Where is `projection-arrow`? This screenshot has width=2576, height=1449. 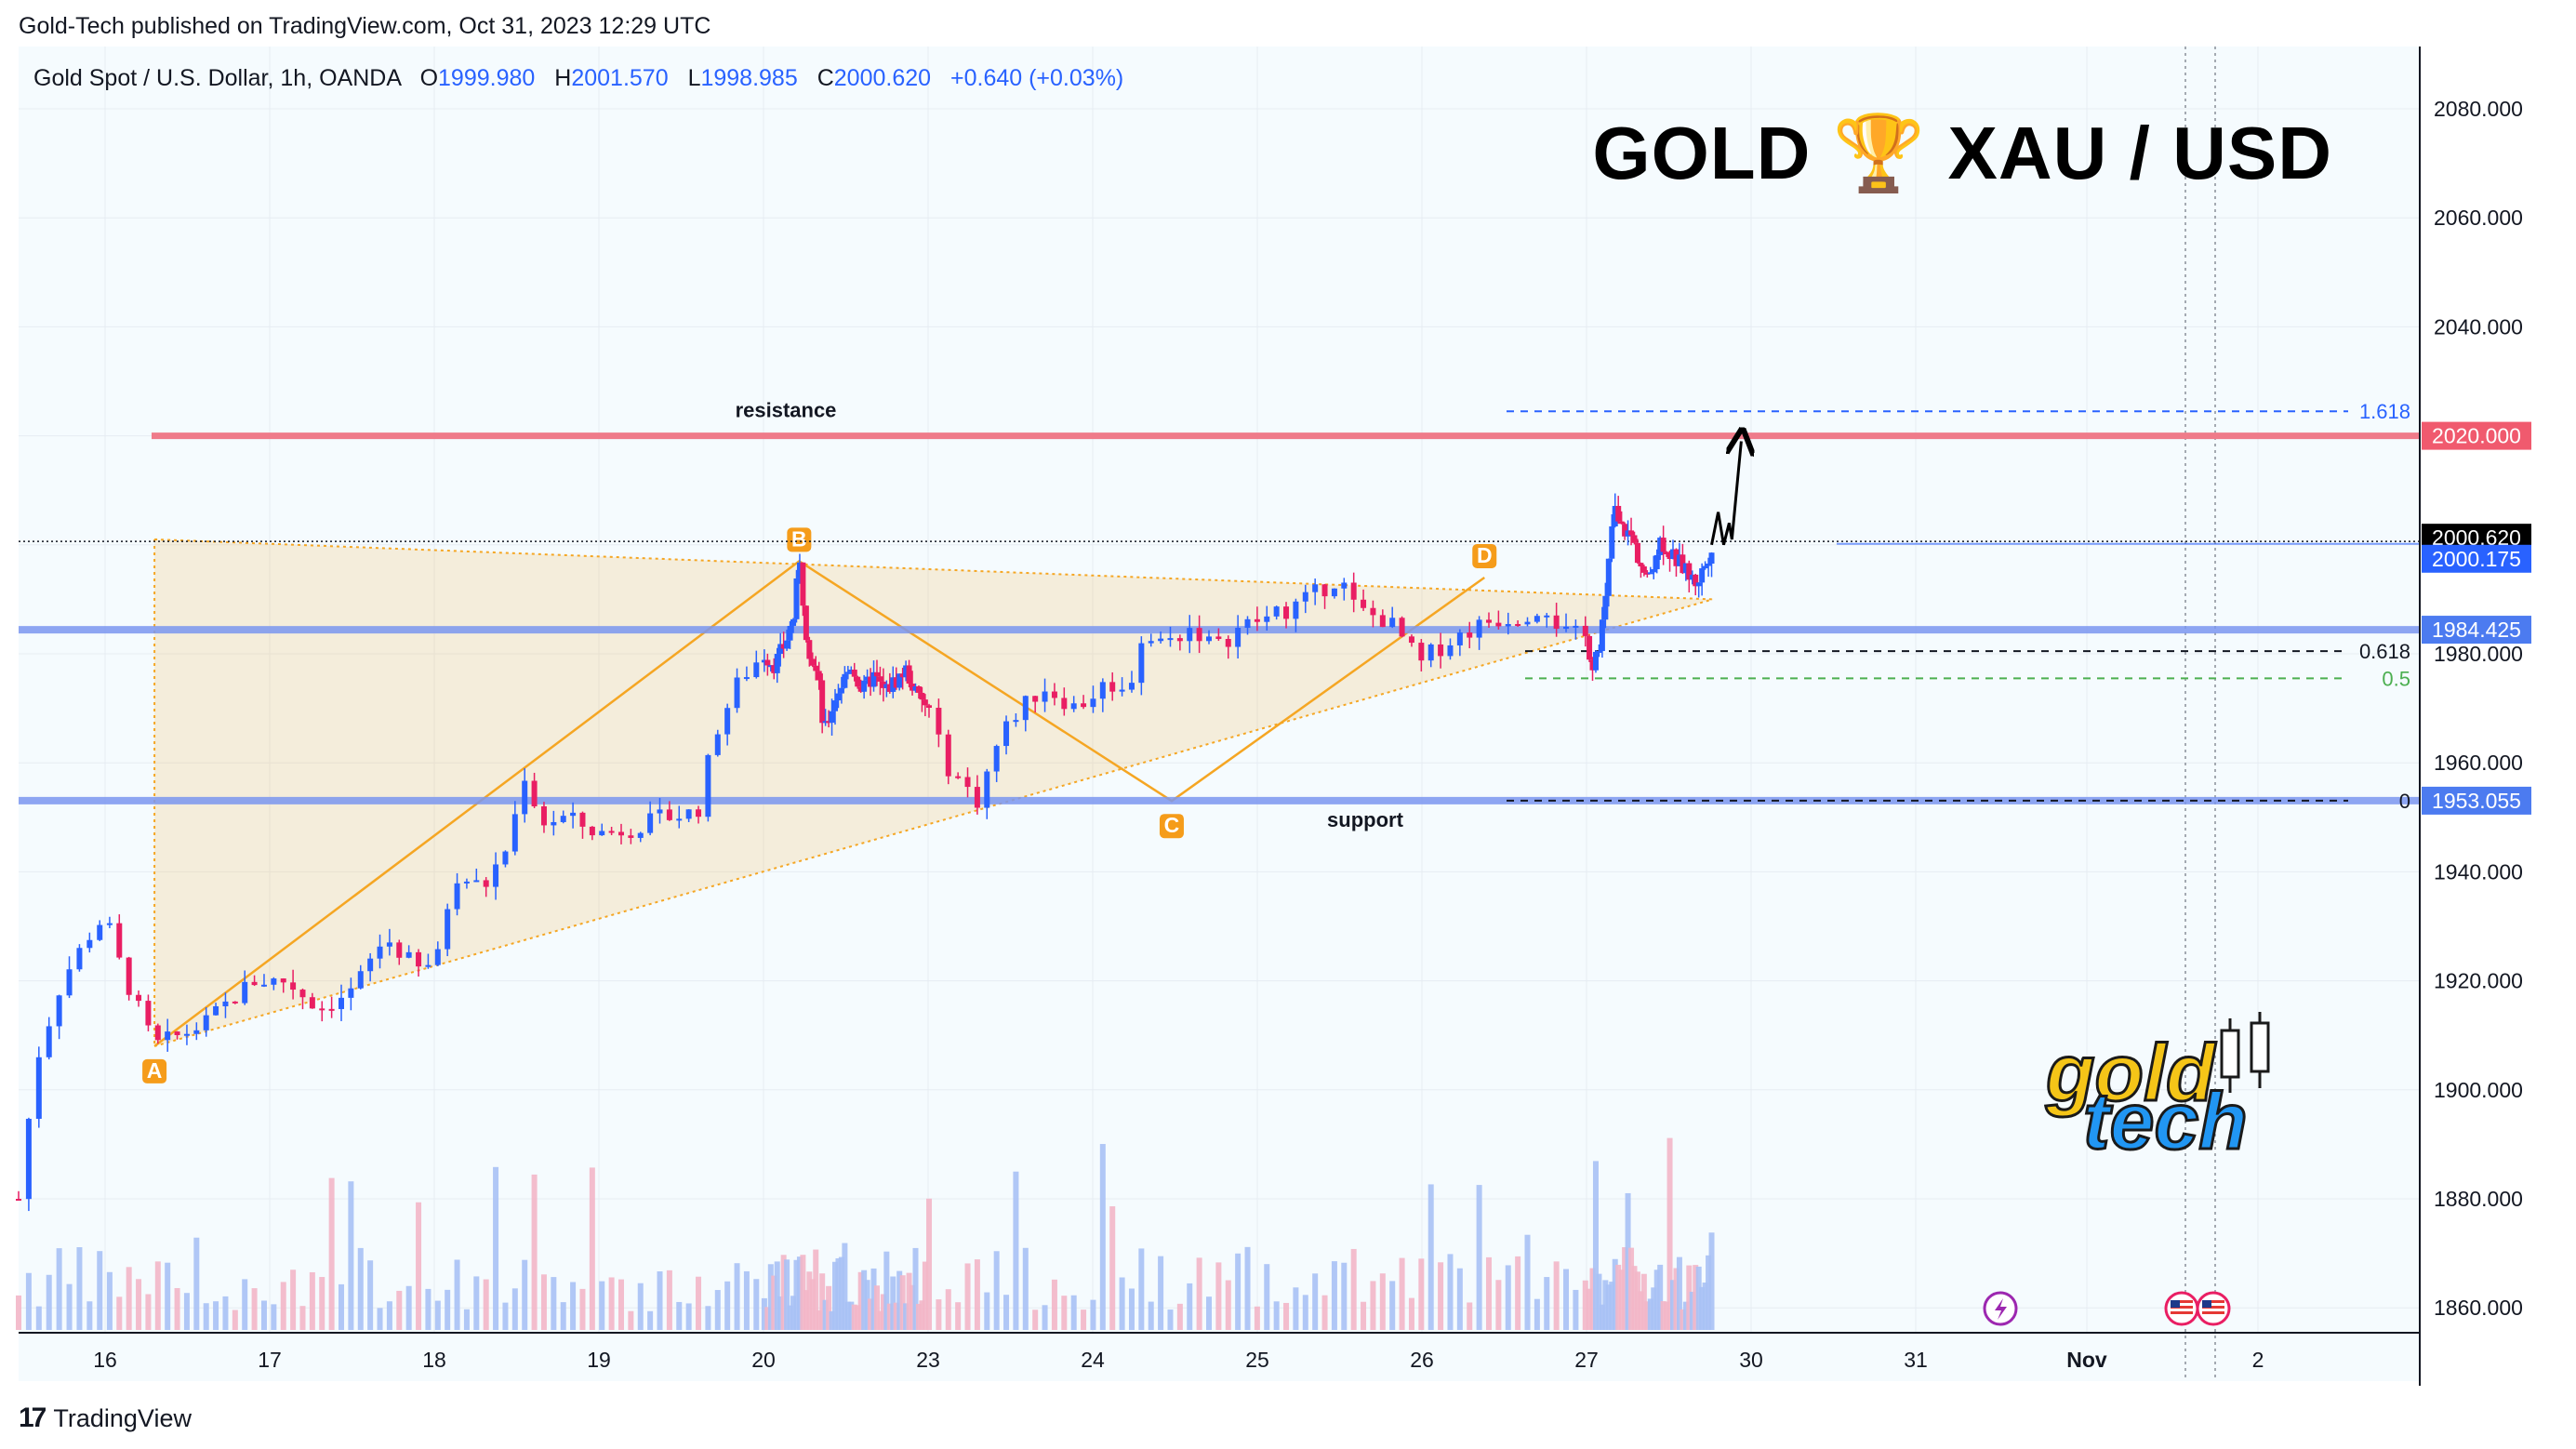
projection-arrow is located at coordinates (1726, 493).